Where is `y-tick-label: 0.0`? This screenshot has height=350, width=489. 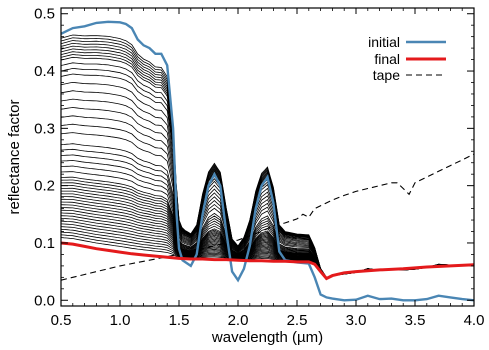
y-tick-label: 0.0 is located at coordinates (44, 300).